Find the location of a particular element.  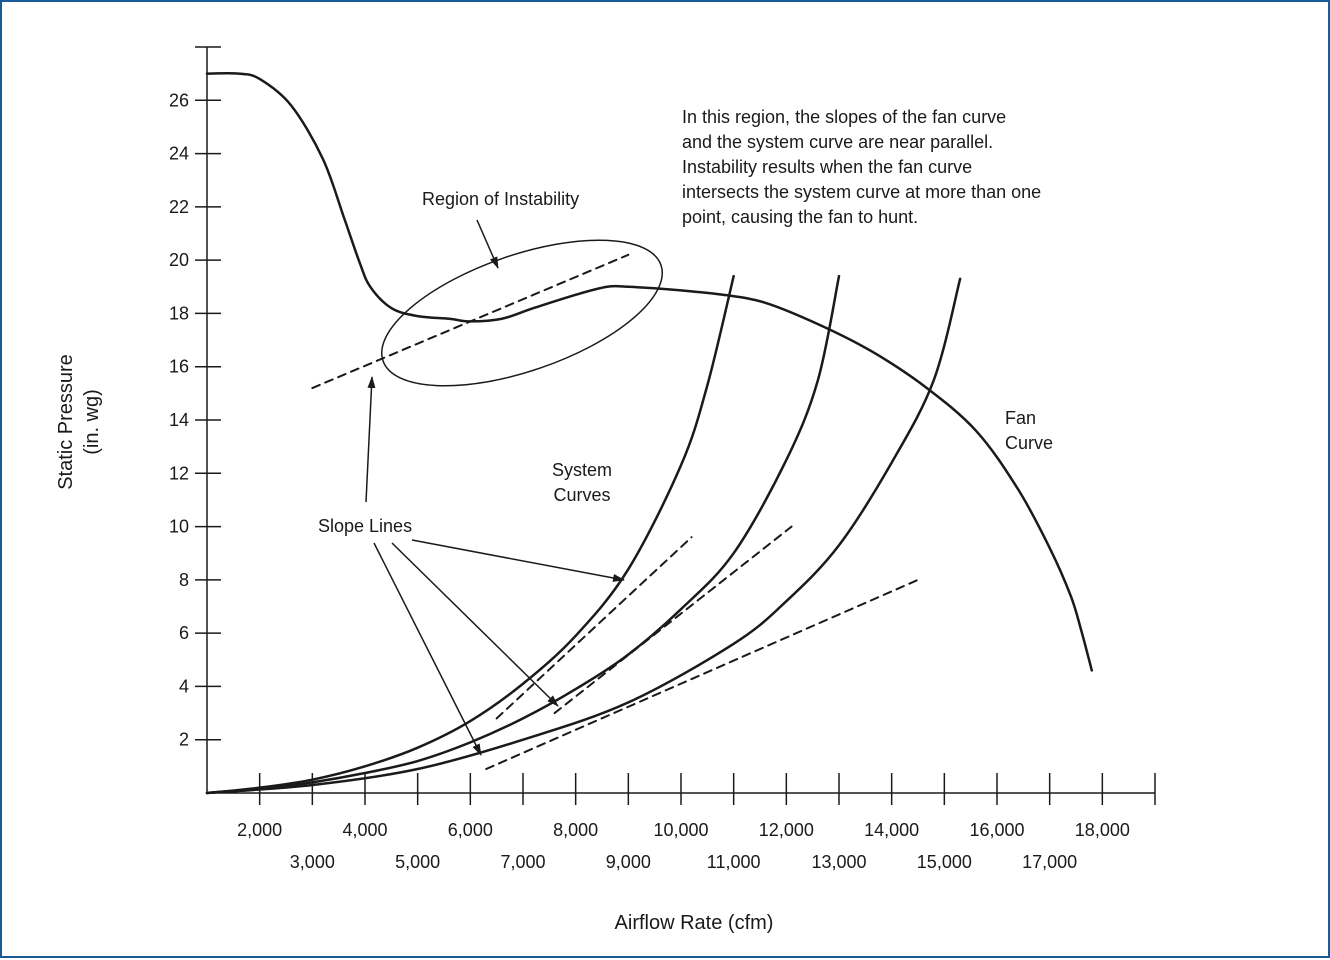

y-tick-label: 24 is located at coordinates (179, 154).